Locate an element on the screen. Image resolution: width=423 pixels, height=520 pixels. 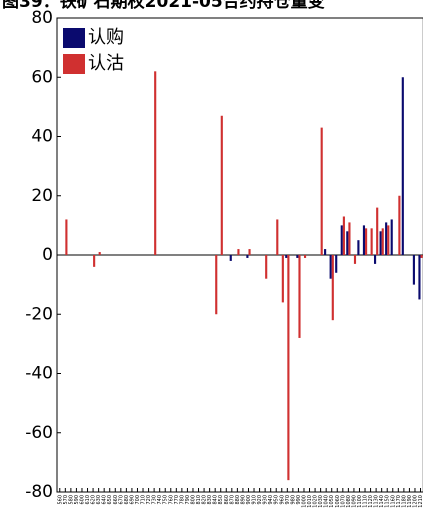
y-tick-label: 80 is located at coordinates (42, 18).